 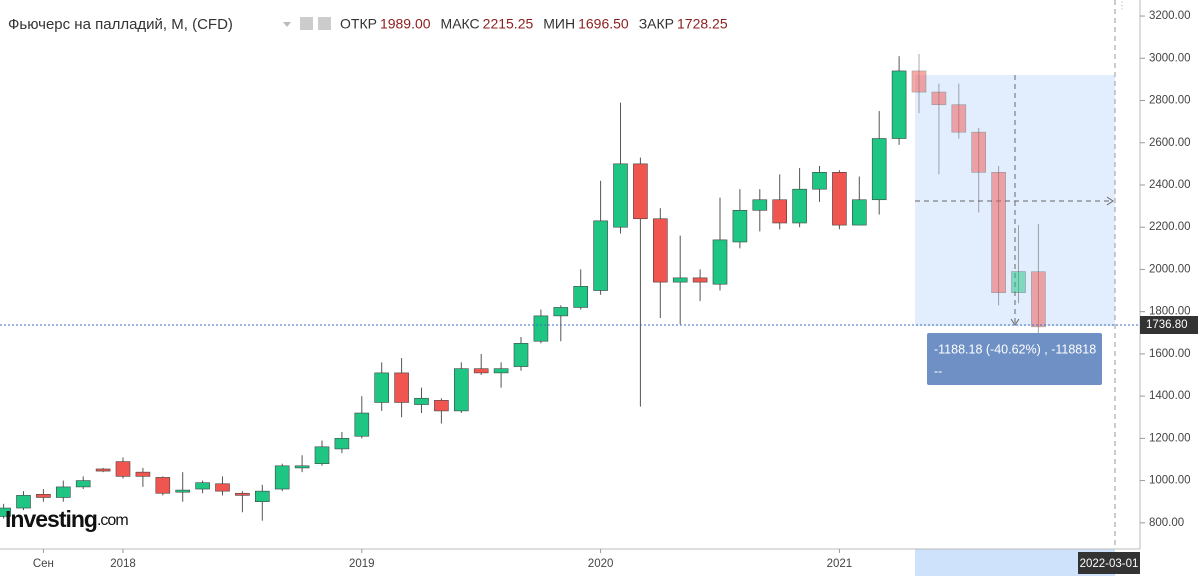 I want to click on menu-icon: ⋮, so click(x=1122, y=6).